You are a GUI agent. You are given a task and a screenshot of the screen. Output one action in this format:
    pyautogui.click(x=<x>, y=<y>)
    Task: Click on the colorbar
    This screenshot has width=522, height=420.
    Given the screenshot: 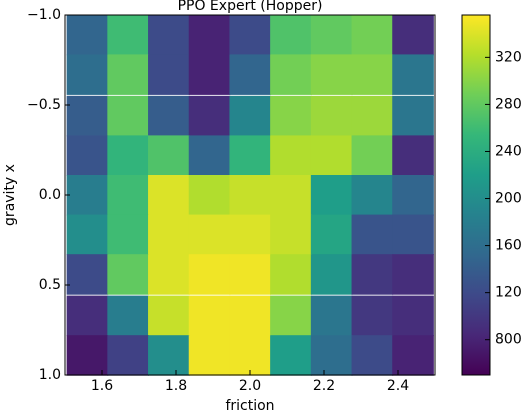 What is the action you would take?
    pyautogui.click(x=476, y=195)
    